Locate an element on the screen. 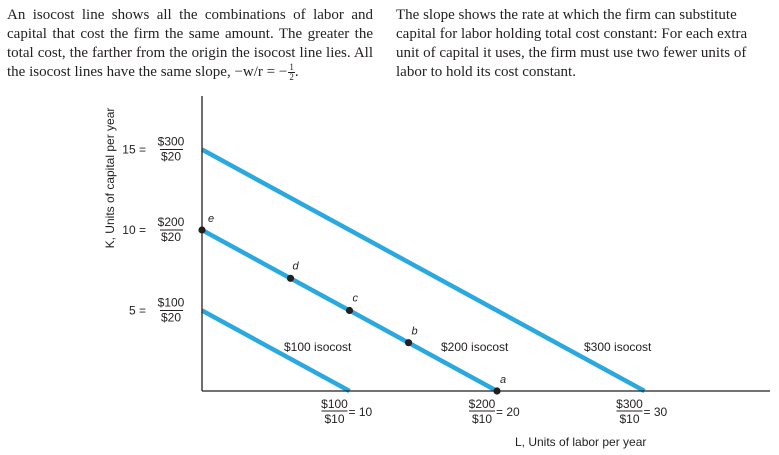 The width and height of the screenshot is (779, 455). point-label-a: a is located at coordinates (503, 380).